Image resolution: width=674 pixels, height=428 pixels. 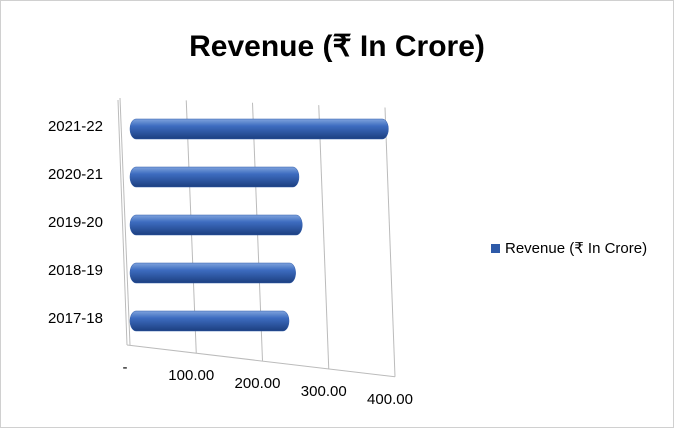 I want to click on y-tick-label: 2019-20, so click(x=75, y=222).